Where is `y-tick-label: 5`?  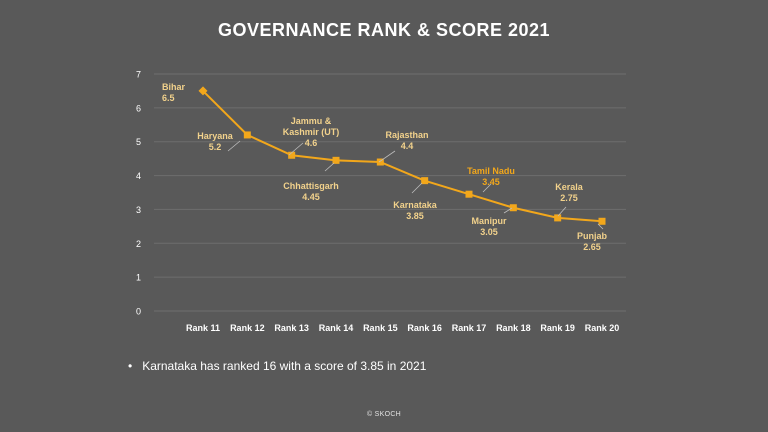 y-tick-label: 5 is located at coordinates (138, 142).